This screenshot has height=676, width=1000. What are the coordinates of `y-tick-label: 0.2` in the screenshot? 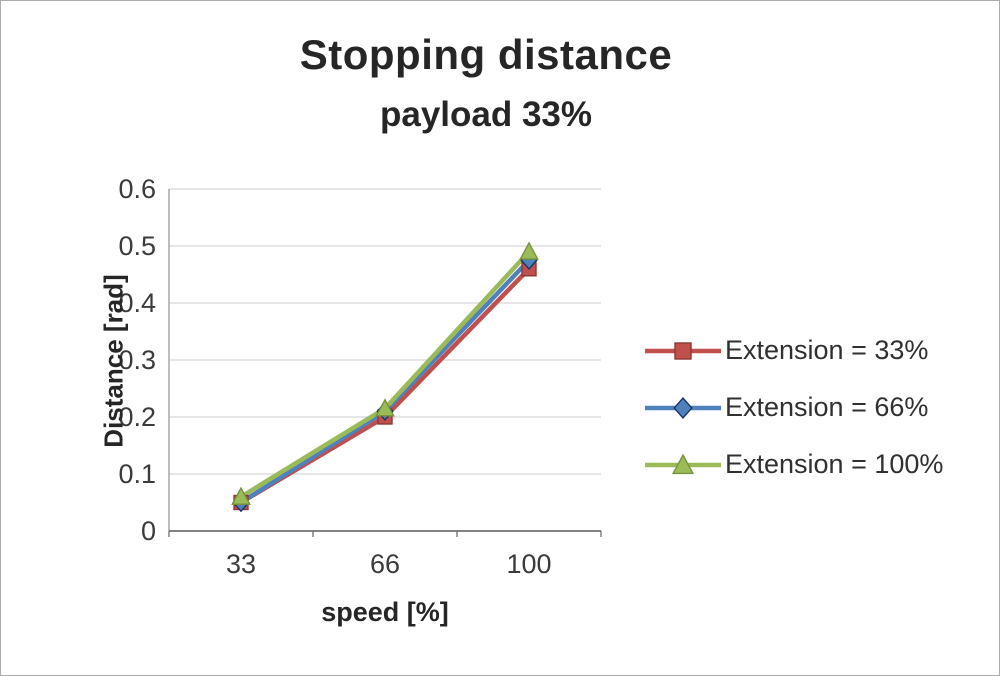 It's located at (137, 417).